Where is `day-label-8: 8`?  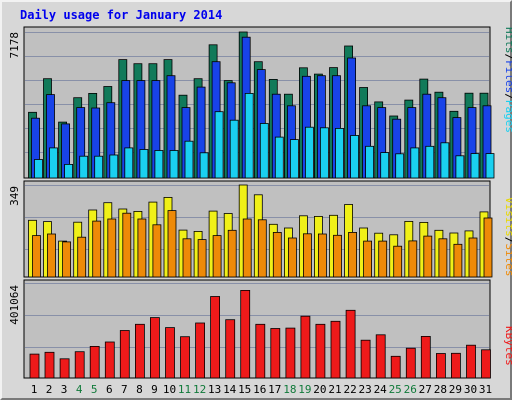 day-label-8: 8 is located at coordinates (139, 389).